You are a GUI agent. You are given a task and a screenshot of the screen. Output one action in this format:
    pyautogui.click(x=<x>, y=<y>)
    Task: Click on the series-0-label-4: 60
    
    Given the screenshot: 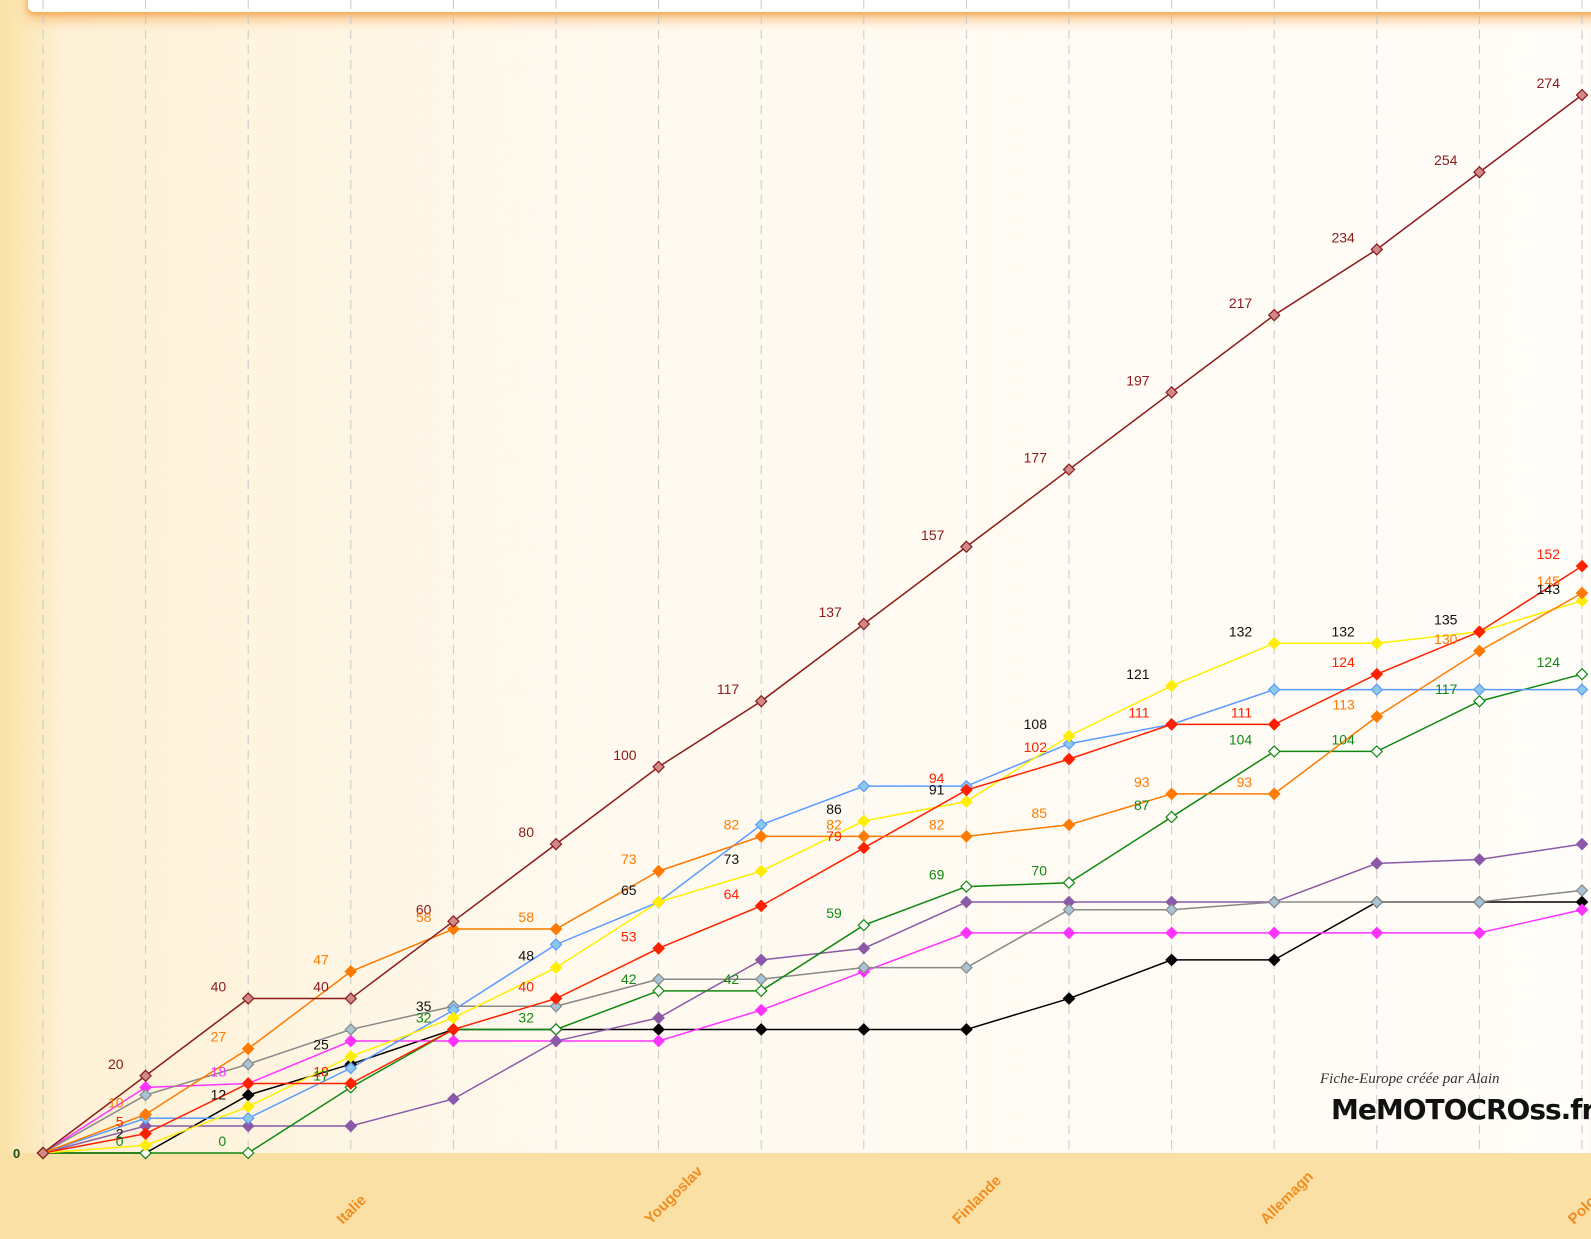 What is the action you would take?
    pyautogui.click(x=424, y=909)
    